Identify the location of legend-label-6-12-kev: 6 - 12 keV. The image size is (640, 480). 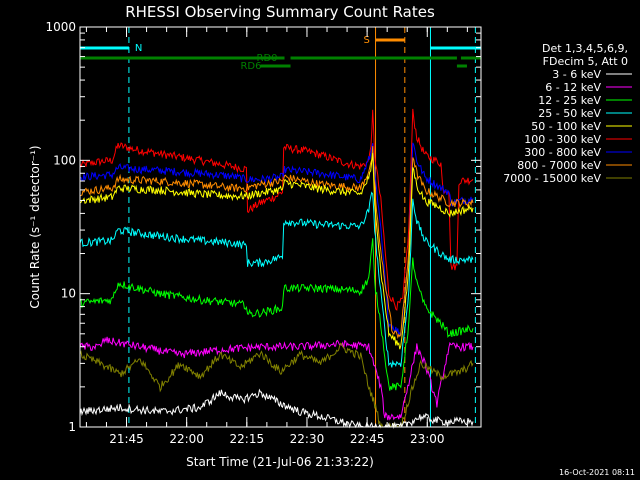
(573, 87).